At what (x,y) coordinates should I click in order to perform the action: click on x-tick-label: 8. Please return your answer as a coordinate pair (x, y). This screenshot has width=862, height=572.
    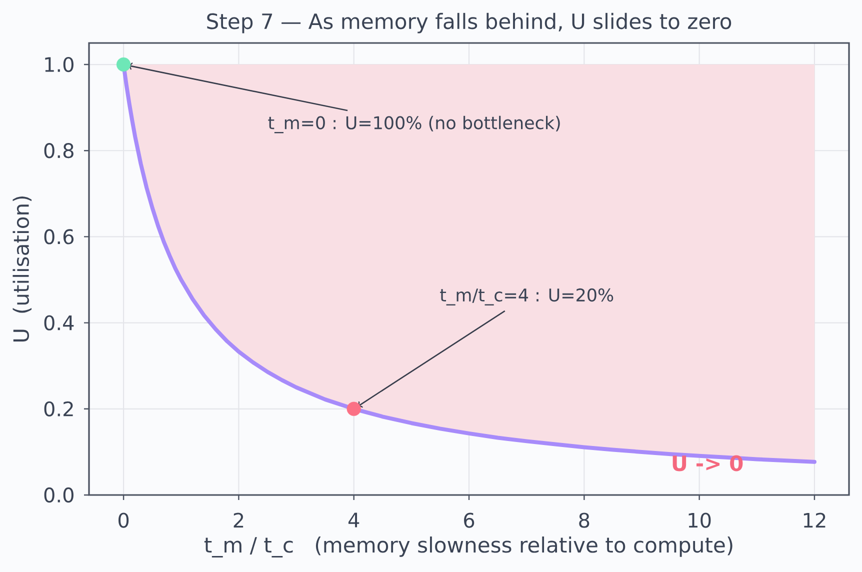
    Looking at the image, I should click on (584, 520).